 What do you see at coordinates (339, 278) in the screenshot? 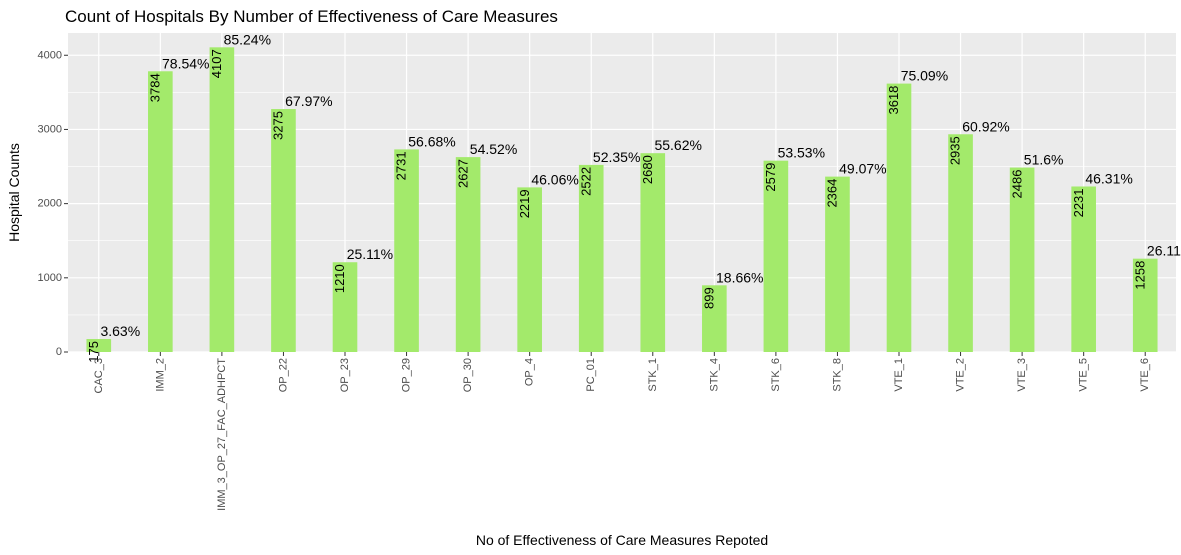
I see `bar-value-label: 1210` at bounding box center [339, 278].